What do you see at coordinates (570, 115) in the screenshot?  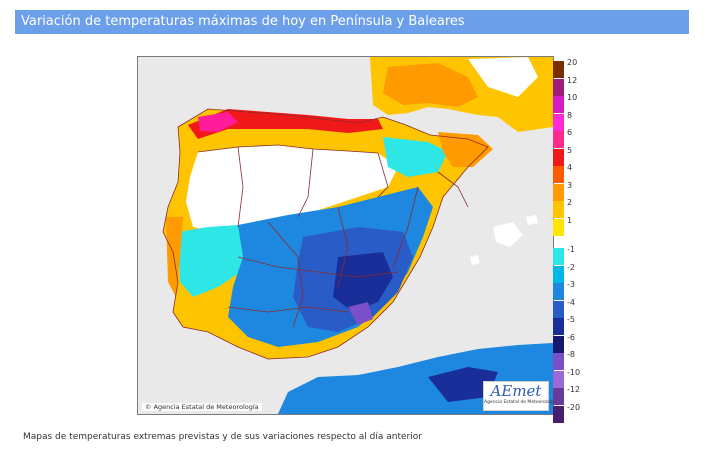 I see `legend-label: 8` at bounding box center [570, 115].